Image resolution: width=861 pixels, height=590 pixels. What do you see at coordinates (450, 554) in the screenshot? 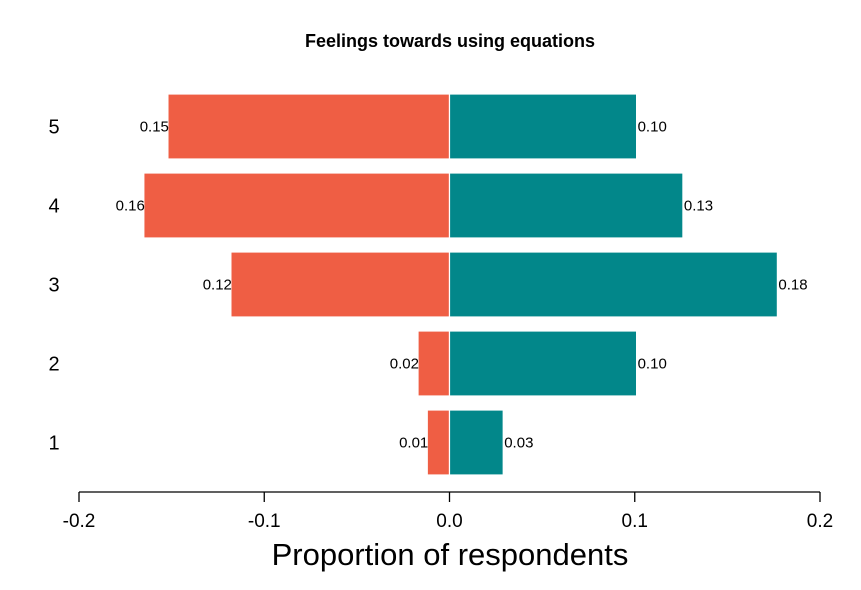
I see `x-axis-title: Proportion of respondents` at bounding box center [450, 554].